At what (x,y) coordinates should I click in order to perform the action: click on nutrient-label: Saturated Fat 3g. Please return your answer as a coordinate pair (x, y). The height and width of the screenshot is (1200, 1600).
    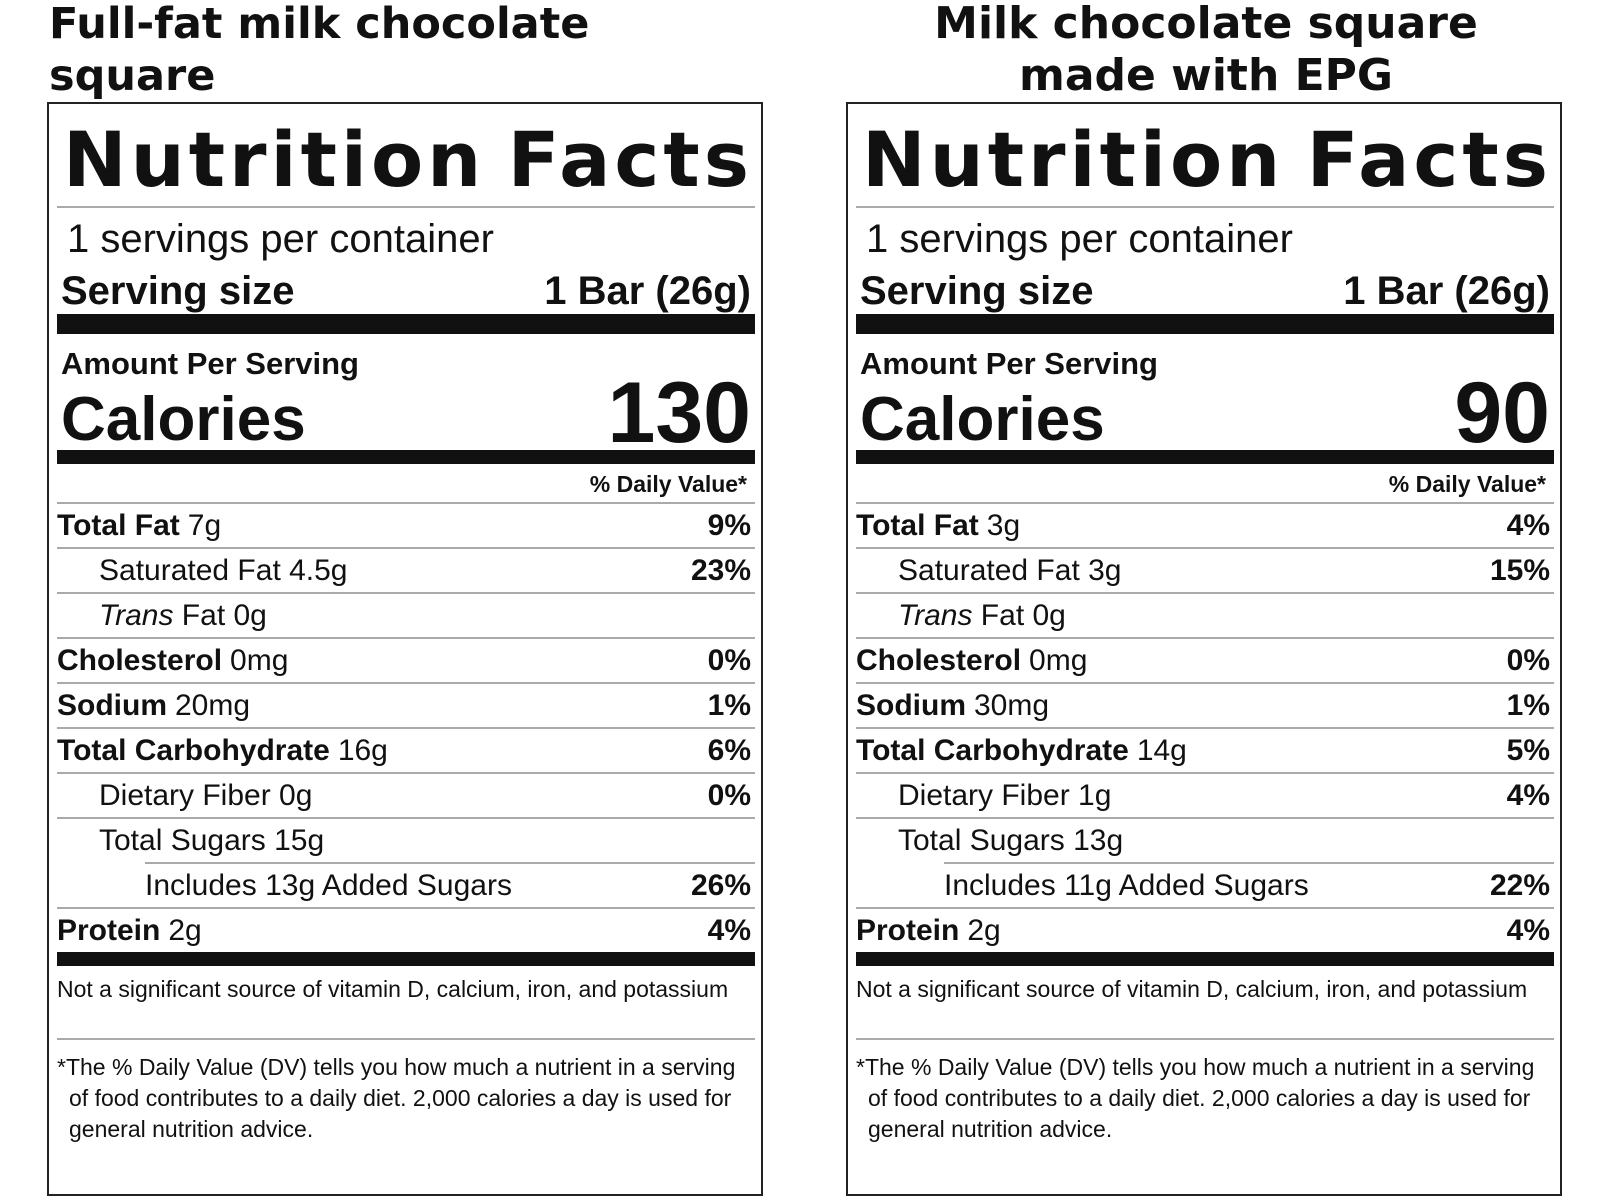
    Looking at the image, I should click on (1010, 570).